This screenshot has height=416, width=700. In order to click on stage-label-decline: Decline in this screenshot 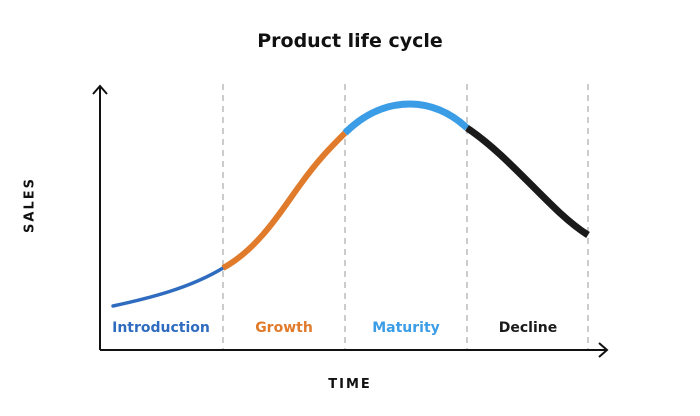, I will do `click(528, 328)`.